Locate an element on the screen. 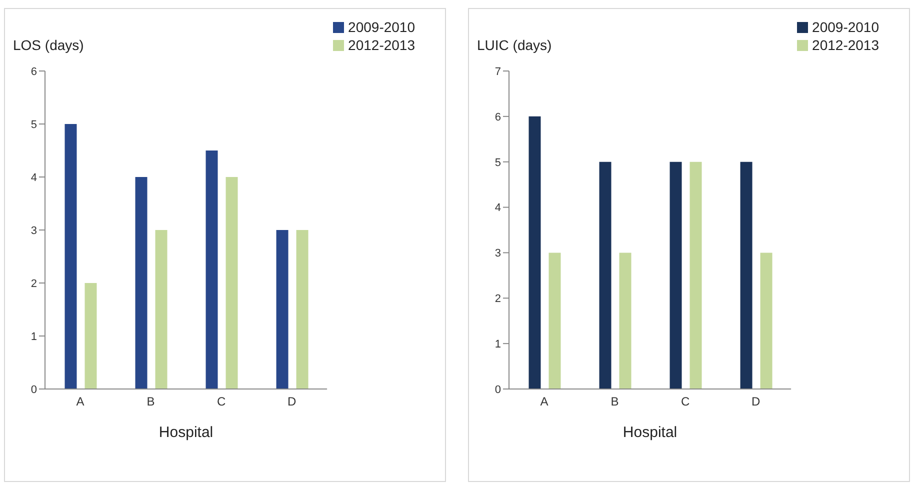 Image resolution: width=919 pixels, height=488 pixels. y-axis-title: LUIC (days) is located at coordinates (514, 45).